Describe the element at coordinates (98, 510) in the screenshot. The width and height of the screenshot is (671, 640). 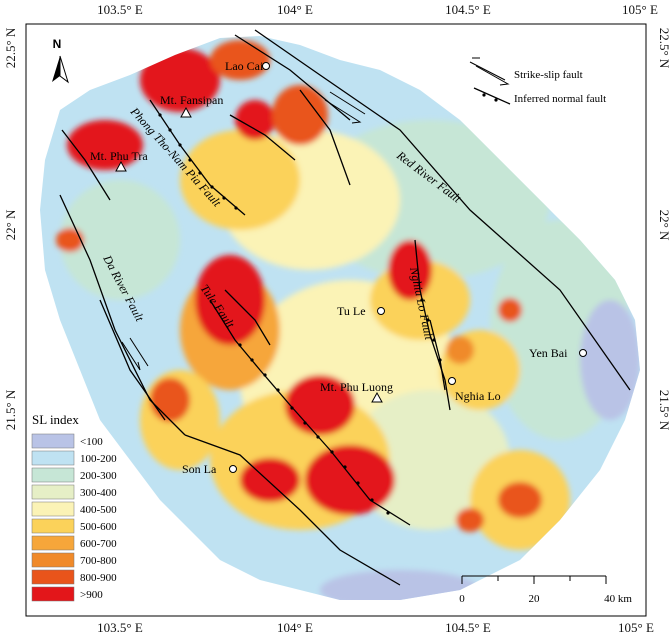
I see `legend-label: 400-500` at that location.